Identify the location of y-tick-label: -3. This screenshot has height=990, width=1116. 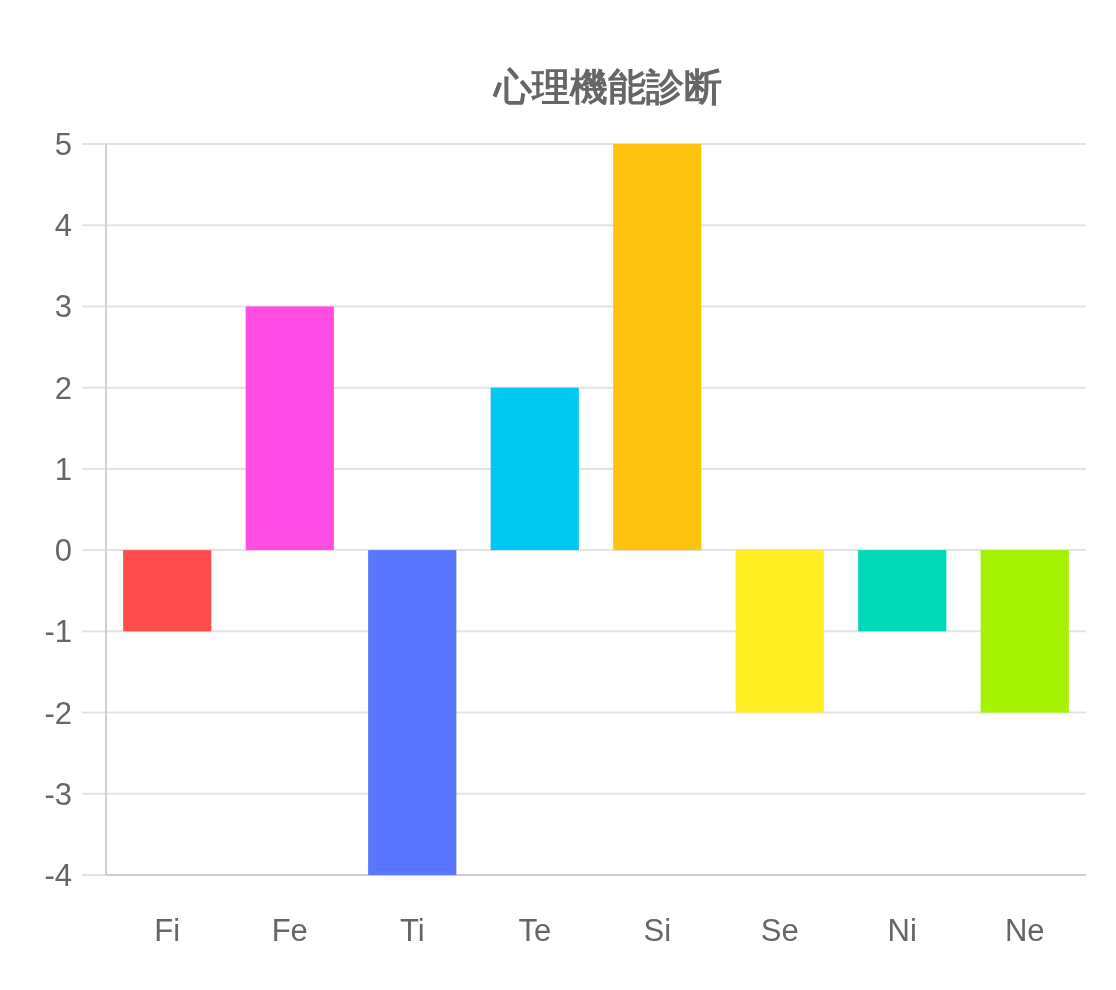
(58, 794).